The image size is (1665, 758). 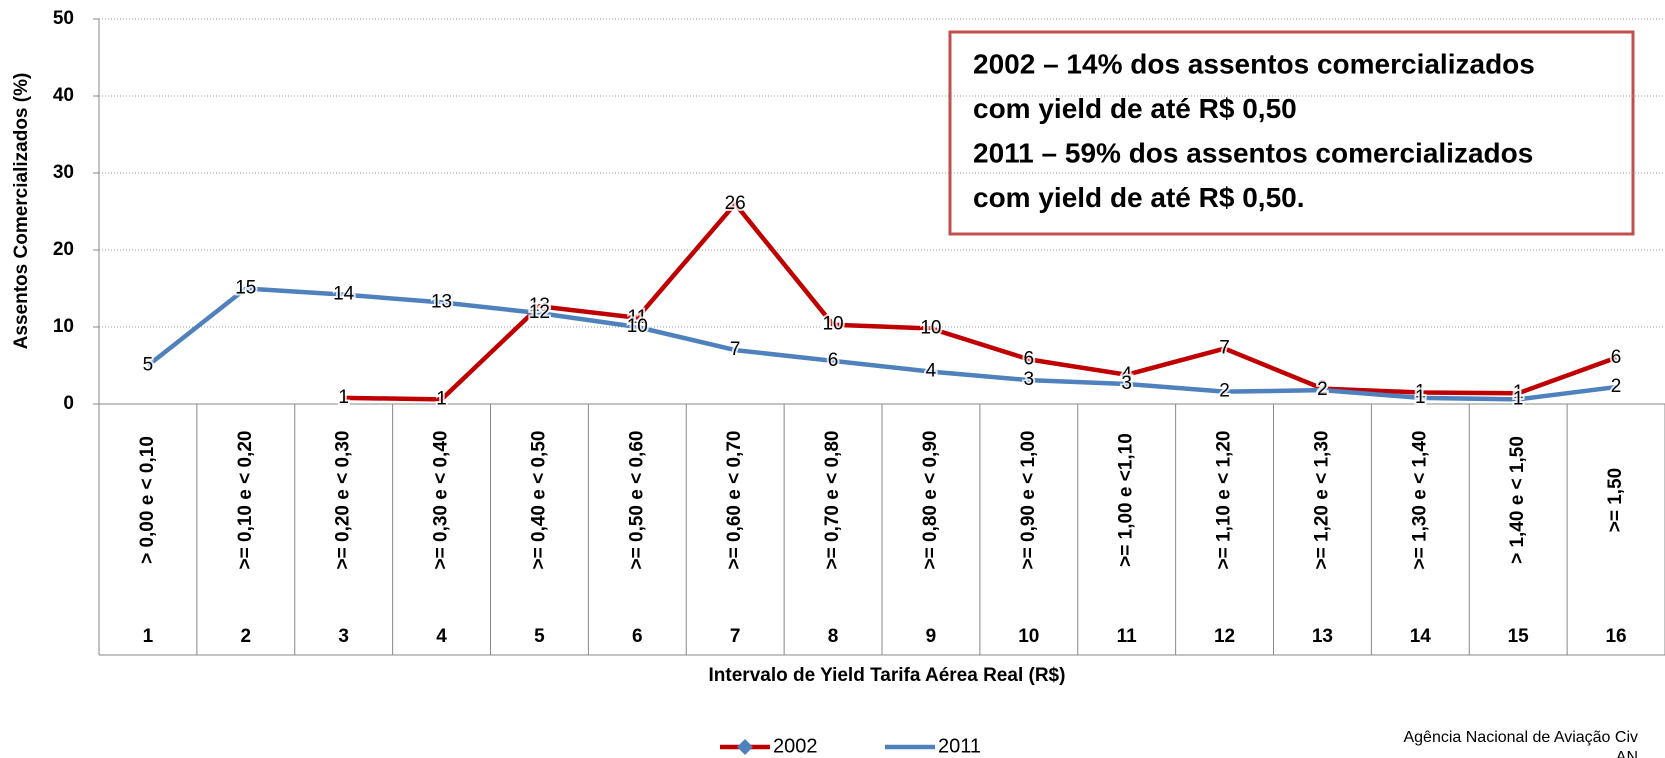 What do you see at coordinates (734, 500) in the screenshot?
I see `x-range-label: >= 0,60 e < 0,70` at bounding box center [734, 500].